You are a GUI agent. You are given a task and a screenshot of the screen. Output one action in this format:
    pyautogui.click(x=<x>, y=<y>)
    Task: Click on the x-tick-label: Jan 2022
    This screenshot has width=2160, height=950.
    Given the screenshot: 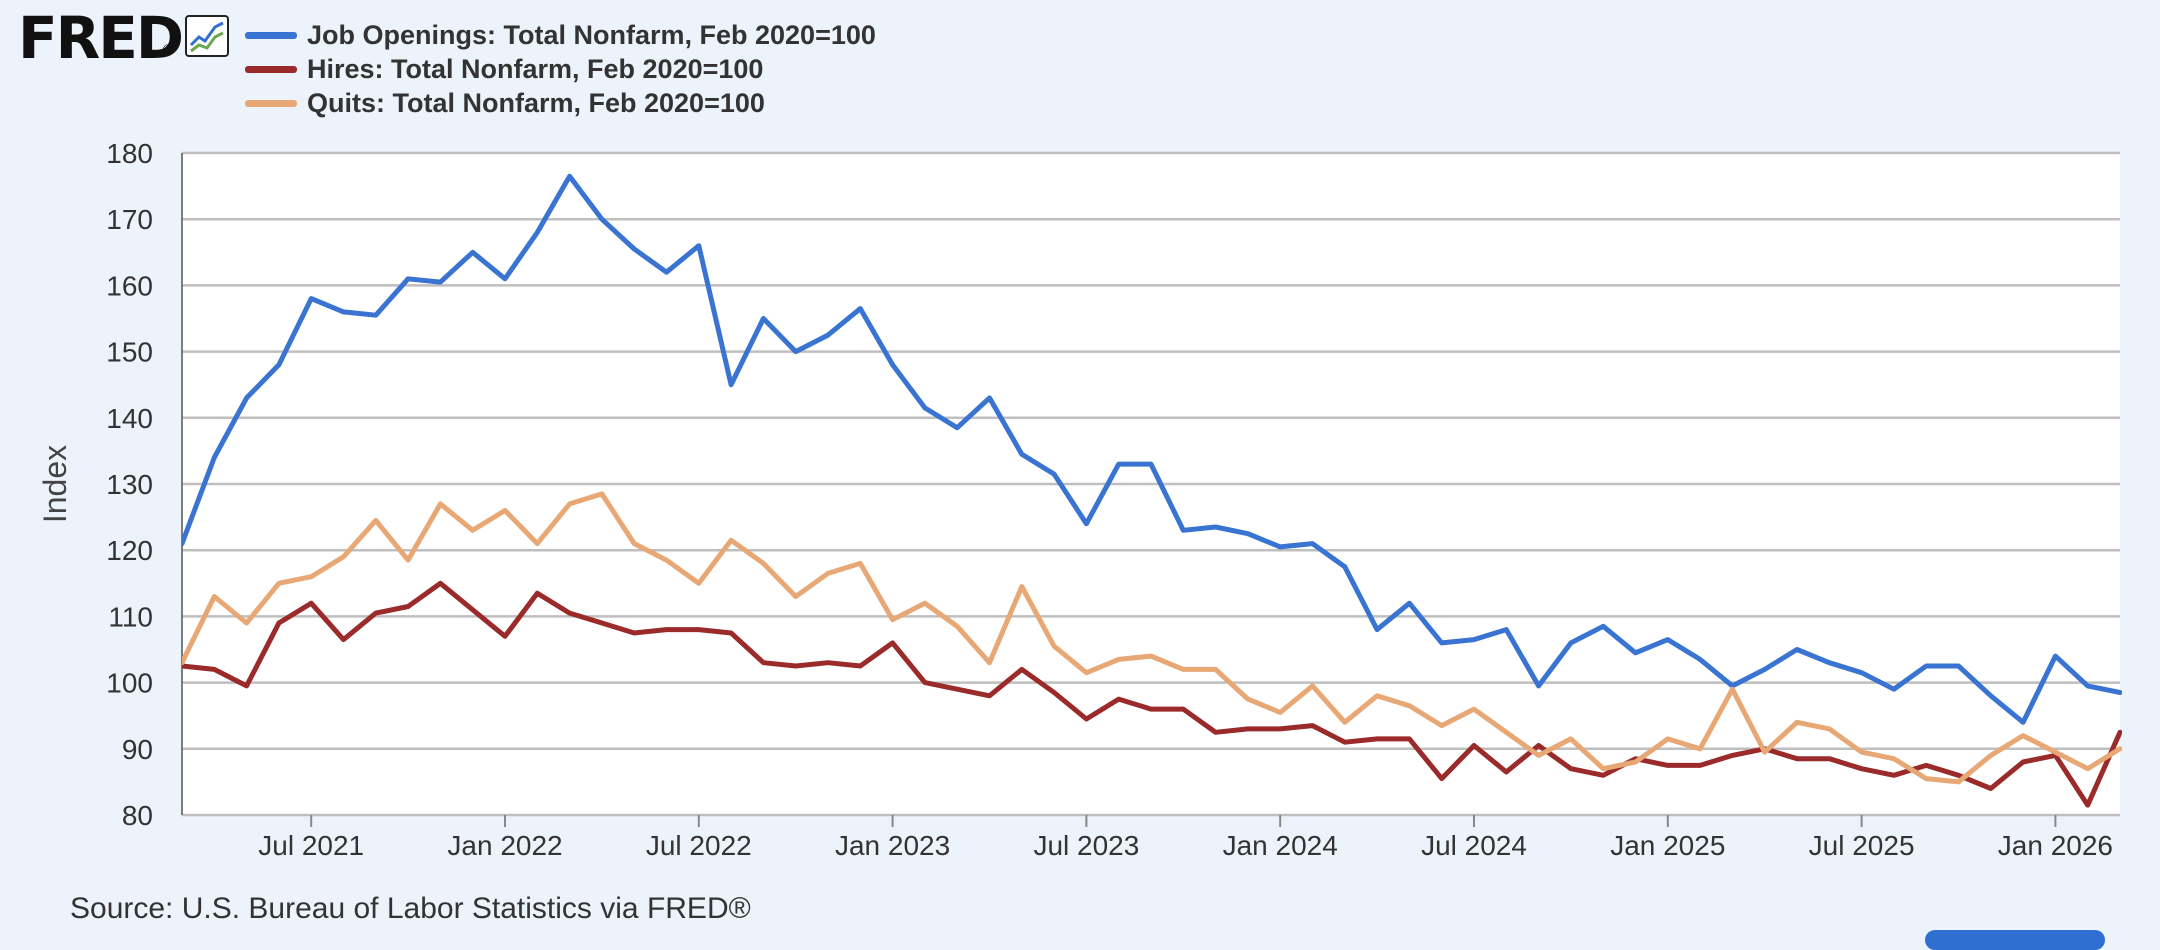 What is the action you would take?
    pyautogui.click(x=504, y=845)
    